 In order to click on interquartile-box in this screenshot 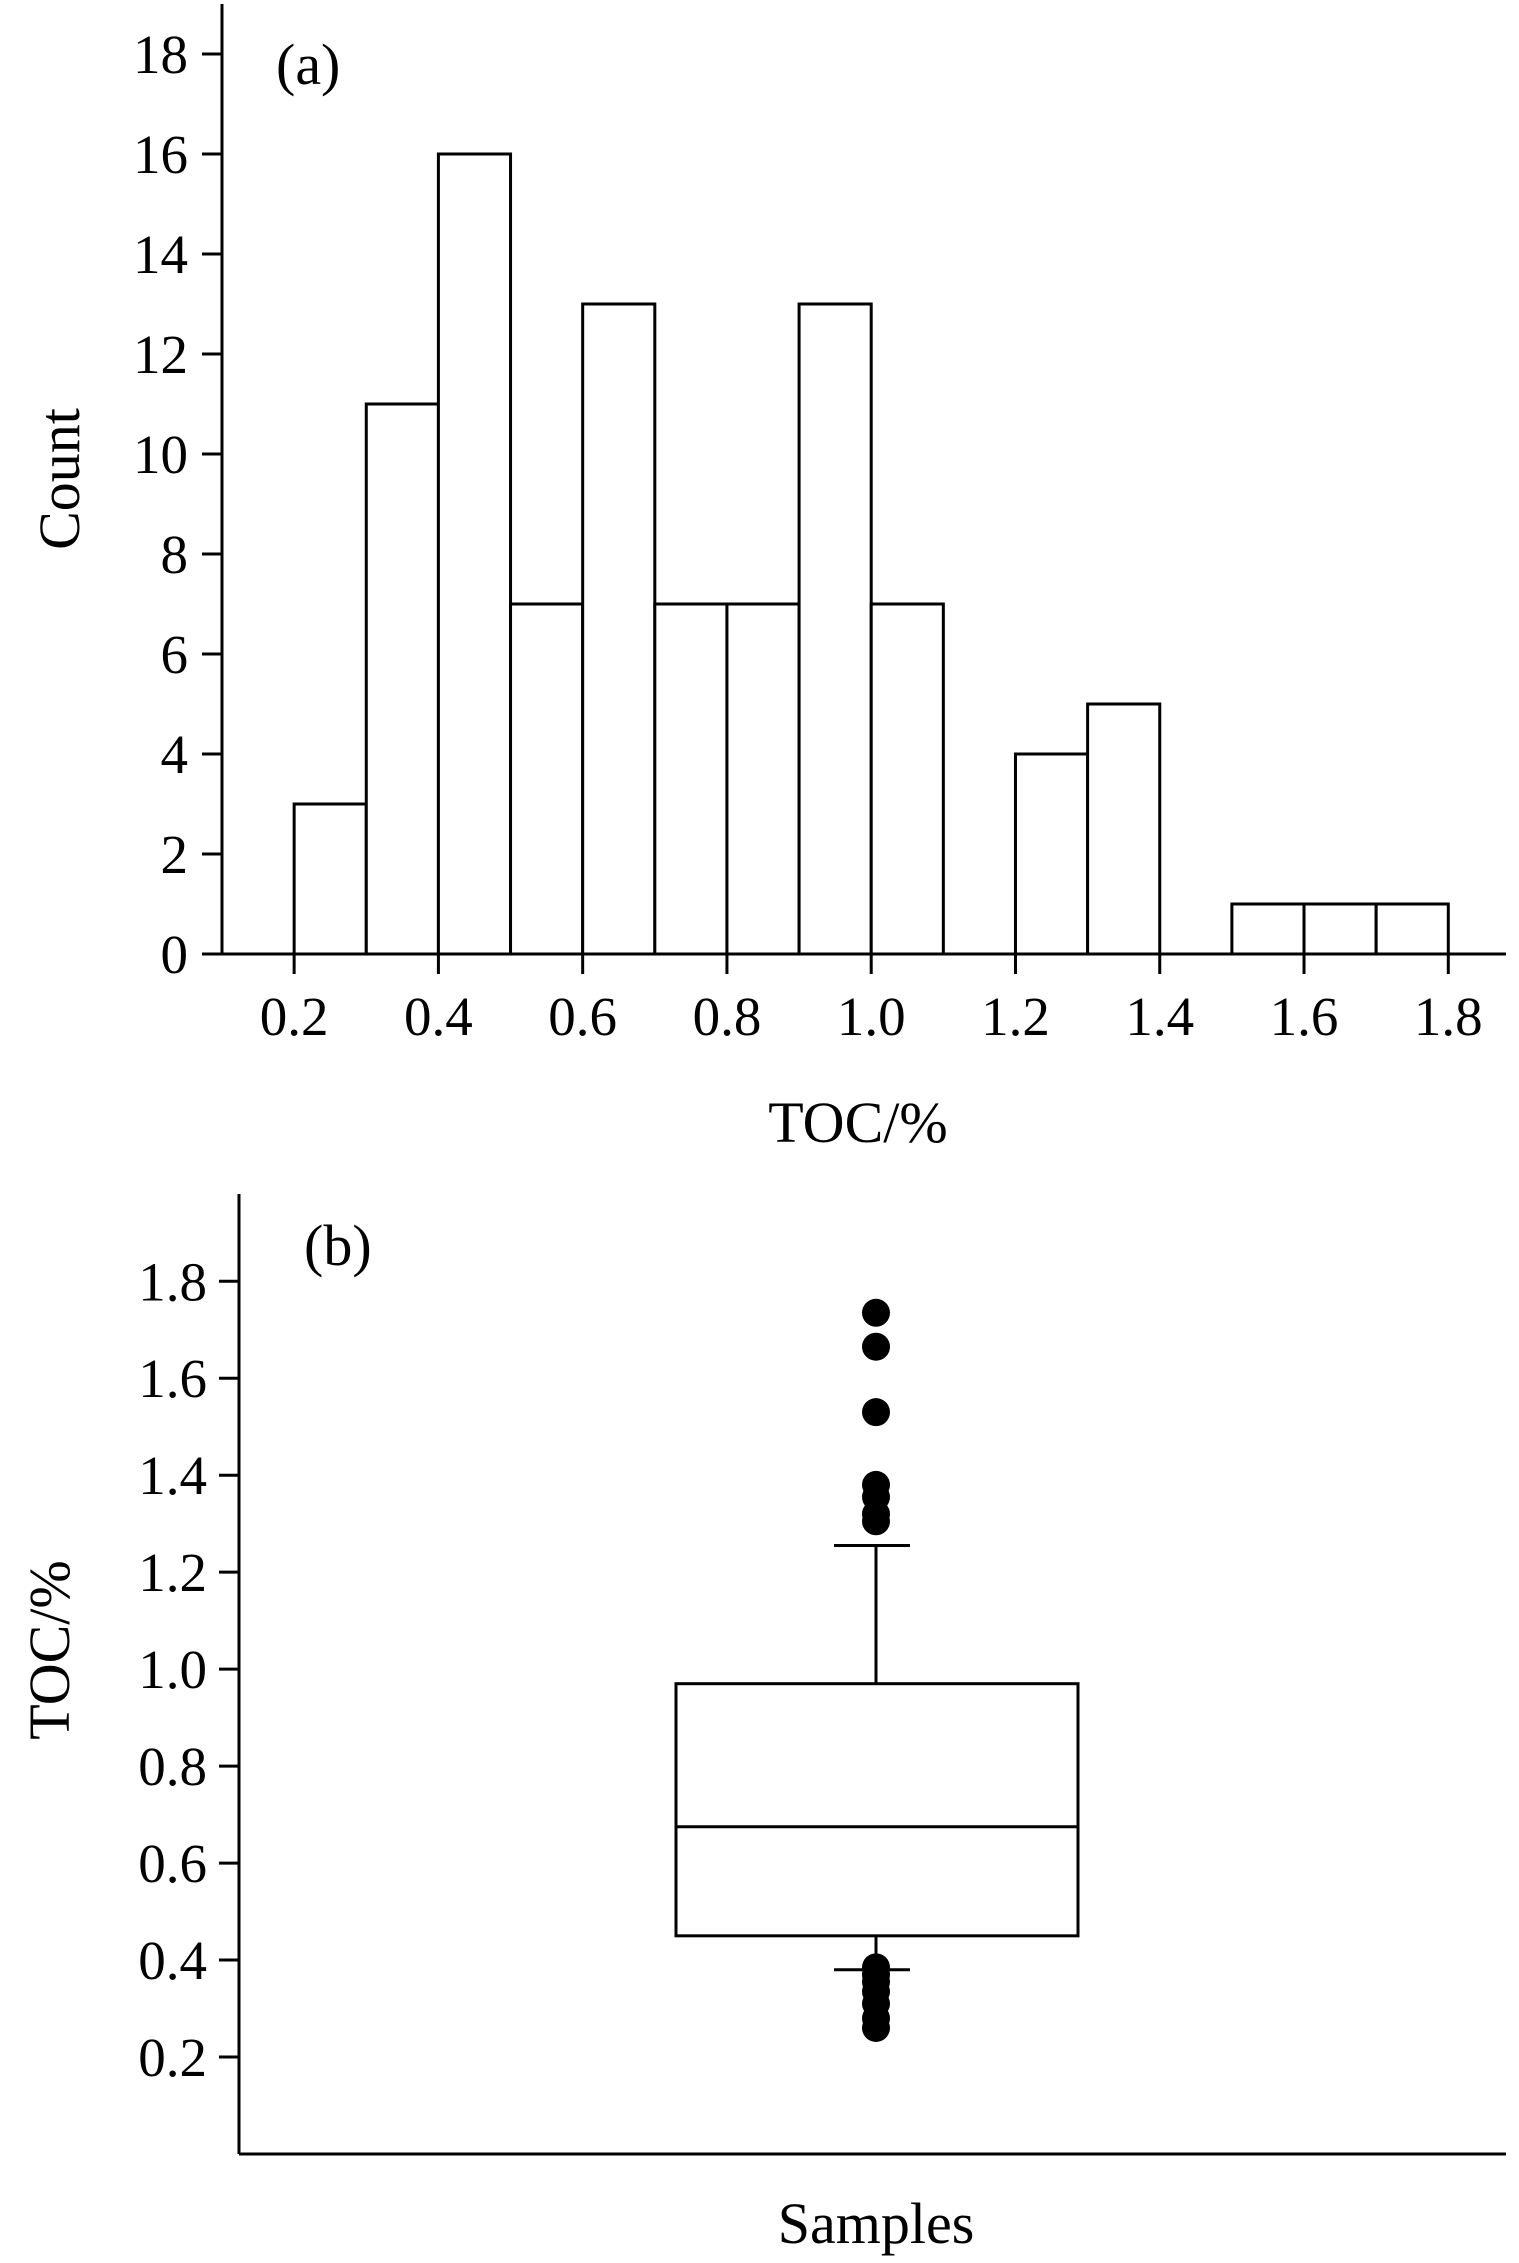, I will do `click(877, 1810)`.